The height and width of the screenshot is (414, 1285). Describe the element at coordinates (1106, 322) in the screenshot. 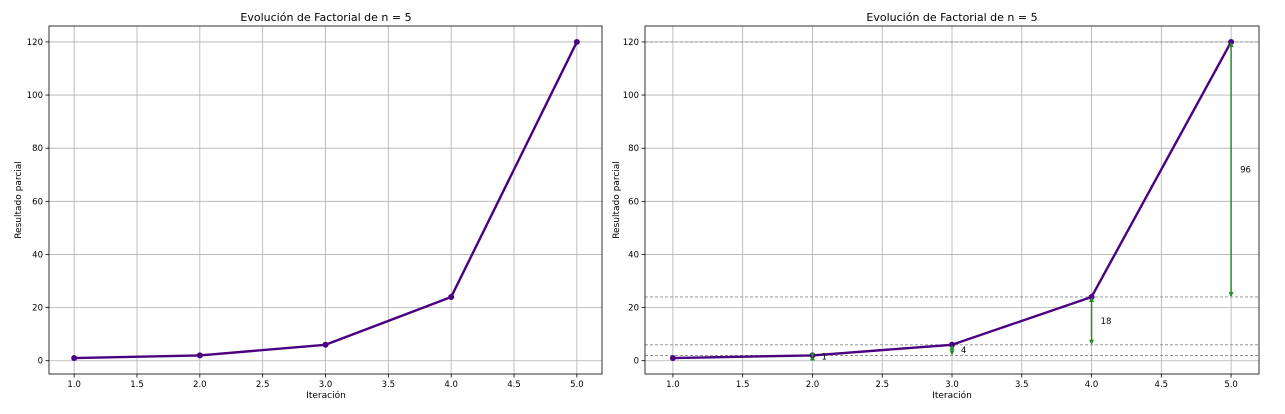

I see `arrow-label: 18` at that location.